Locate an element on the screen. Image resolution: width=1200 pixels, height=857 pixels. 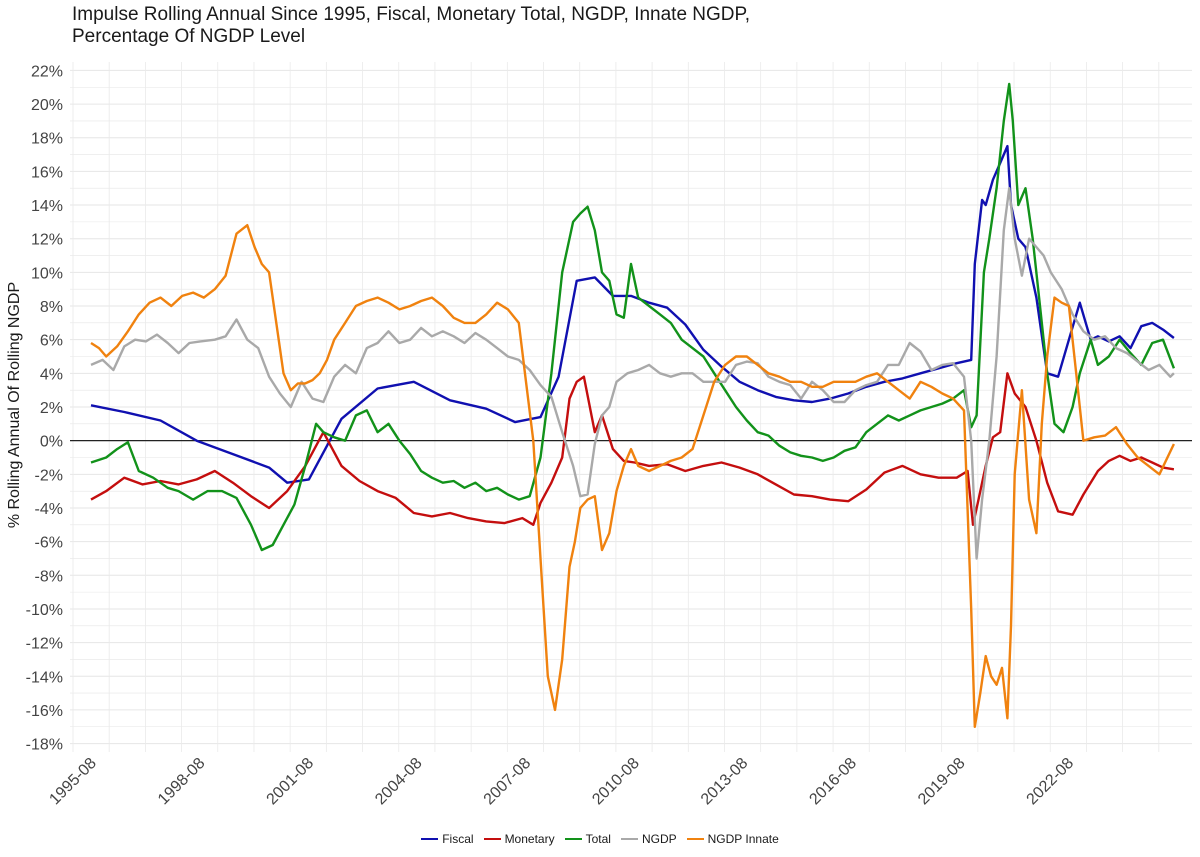
y-tick-label: -18% is located at coordinates (44, 745).